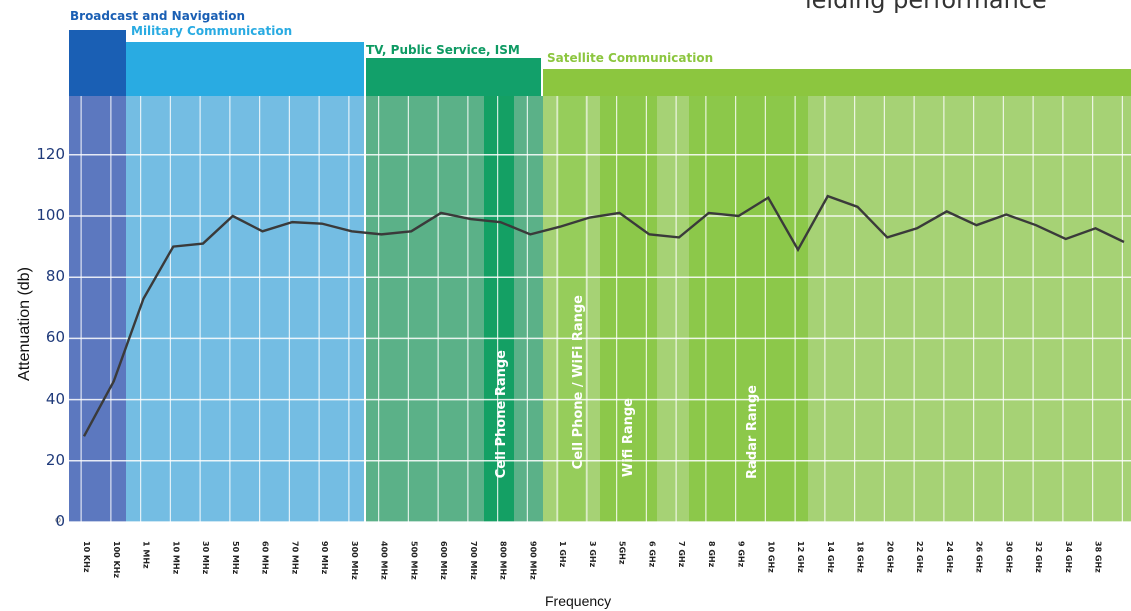  Describe the element at coordinates (919, 557) in the screenshot. I see `x-tick-label: 22 GHz` at that location.